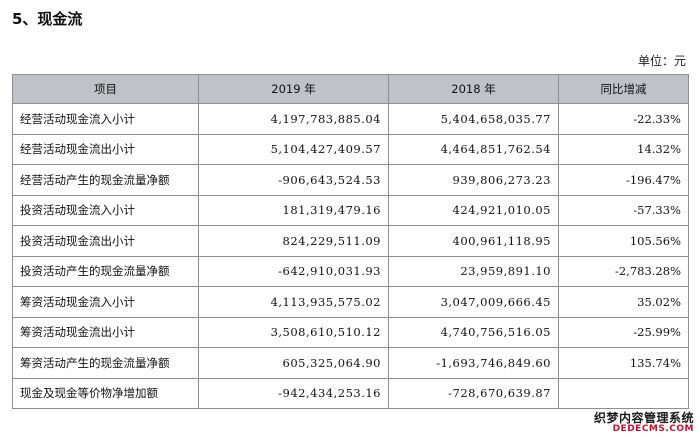  What do you see at coordinates (473, 180) in the screenshot?
I see `value-2018: 939,806,273.23` at bounding box center [473, 180].